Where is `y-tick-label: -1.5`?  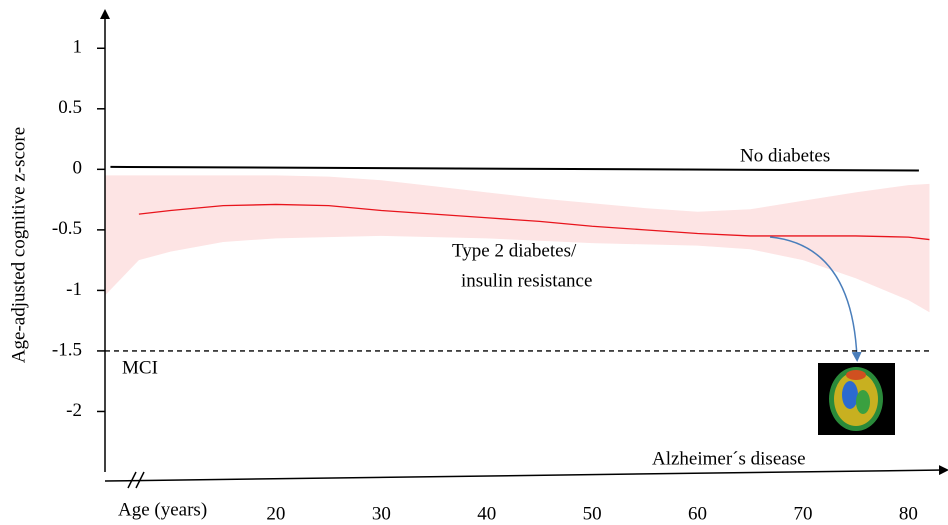 y-tick-label: -1.5 is located at coordinates (67, 349).